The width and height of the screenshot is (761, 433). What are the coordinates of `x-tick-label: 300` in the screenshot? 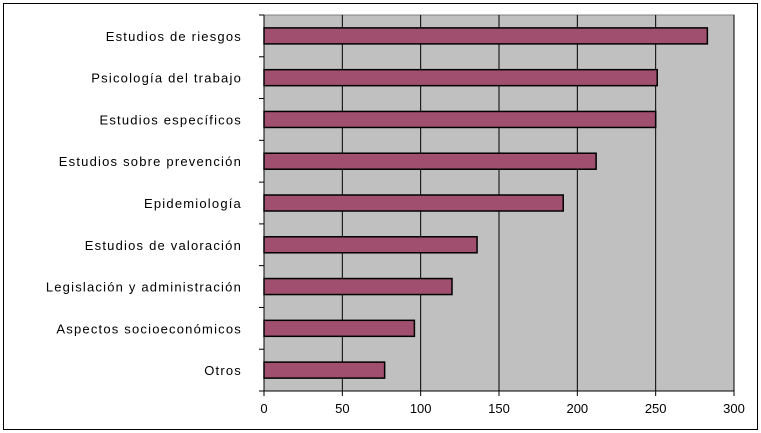 It's located at (734, 408).